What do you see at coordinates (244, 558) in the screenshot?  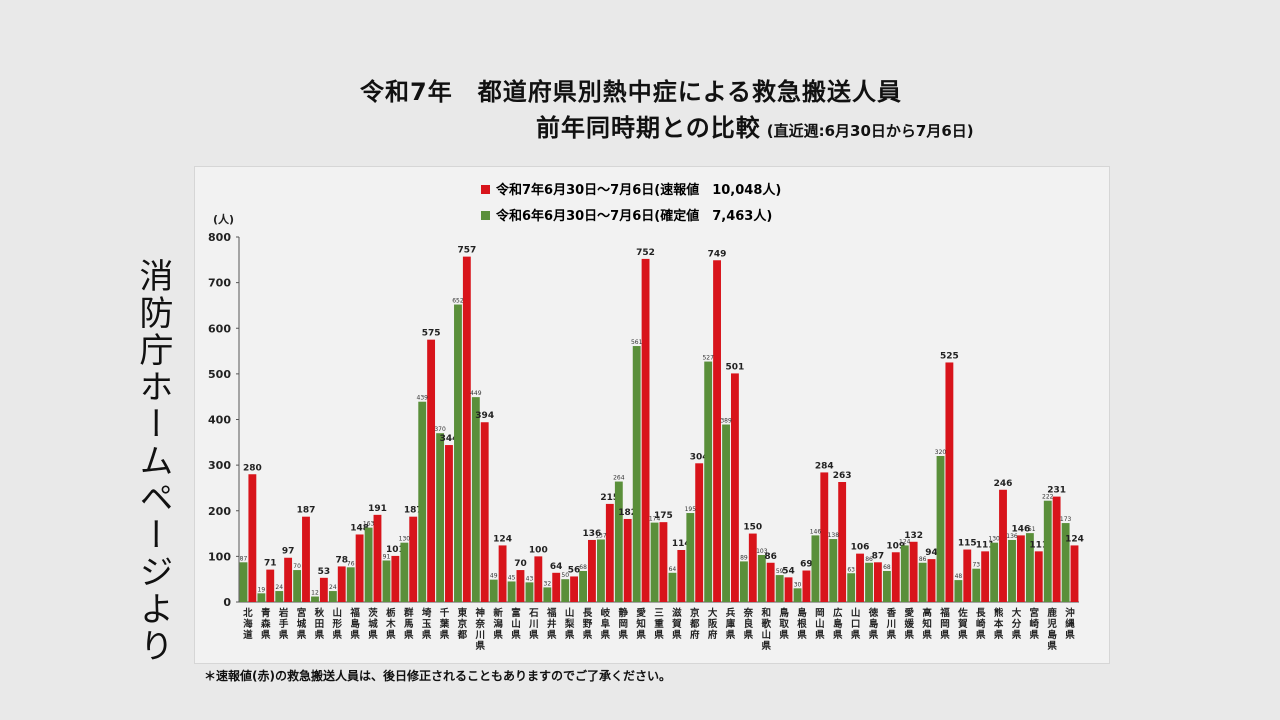 I see `data-label-2024: 87` at bounding box center [244, 558].